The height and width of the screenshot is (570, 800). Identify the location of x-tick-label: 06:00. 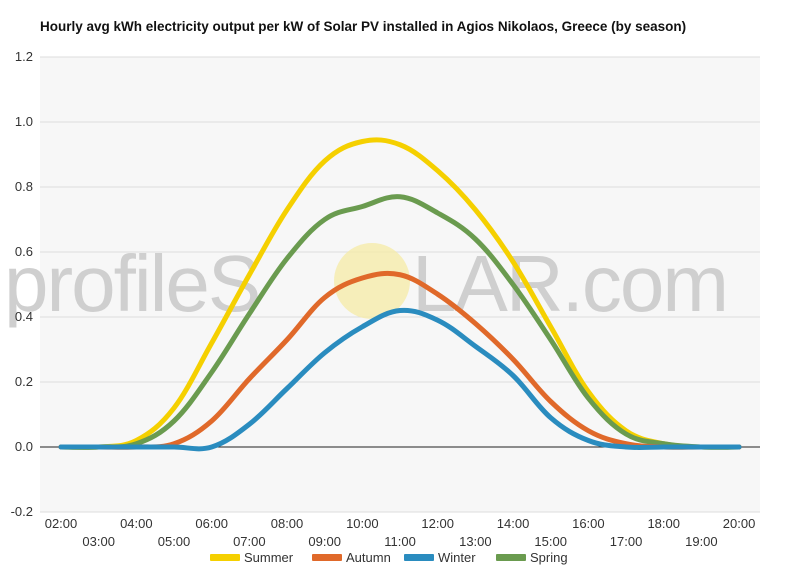
(211, 523).